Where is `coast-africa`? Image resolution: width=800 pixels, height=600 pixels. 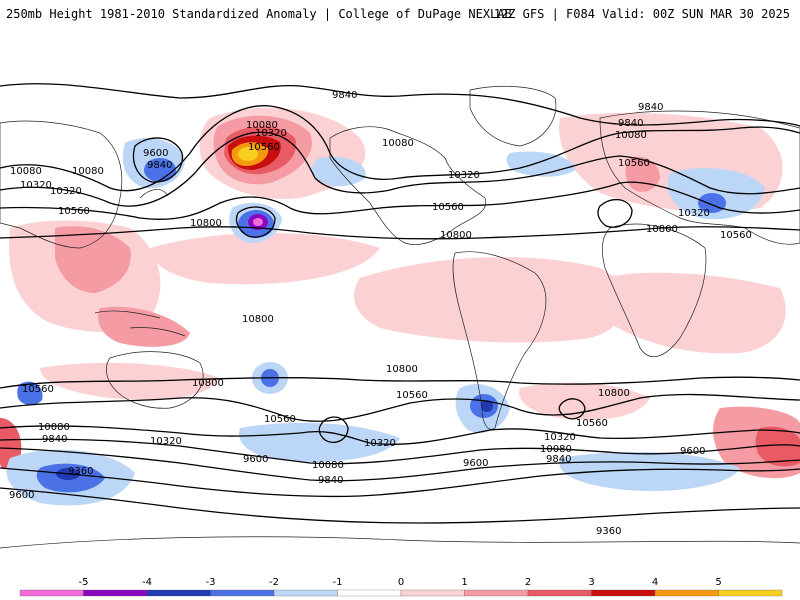
coast-africa is located at coordinates (654, 290).